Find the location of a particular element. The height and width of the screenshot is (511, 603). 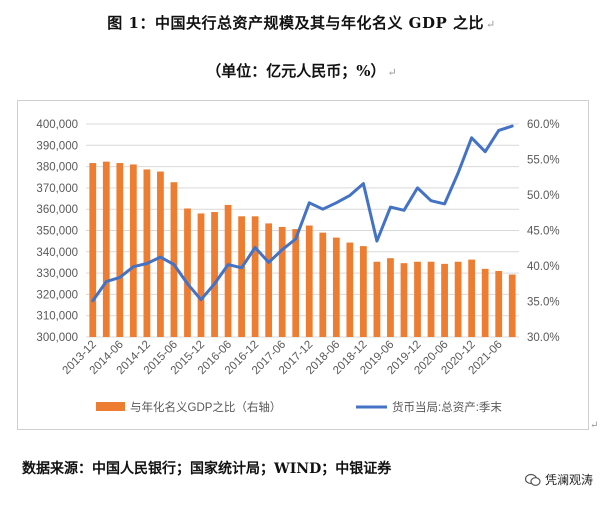

y-left-tick-label: 380,000 is located at coordinates (57, 168).